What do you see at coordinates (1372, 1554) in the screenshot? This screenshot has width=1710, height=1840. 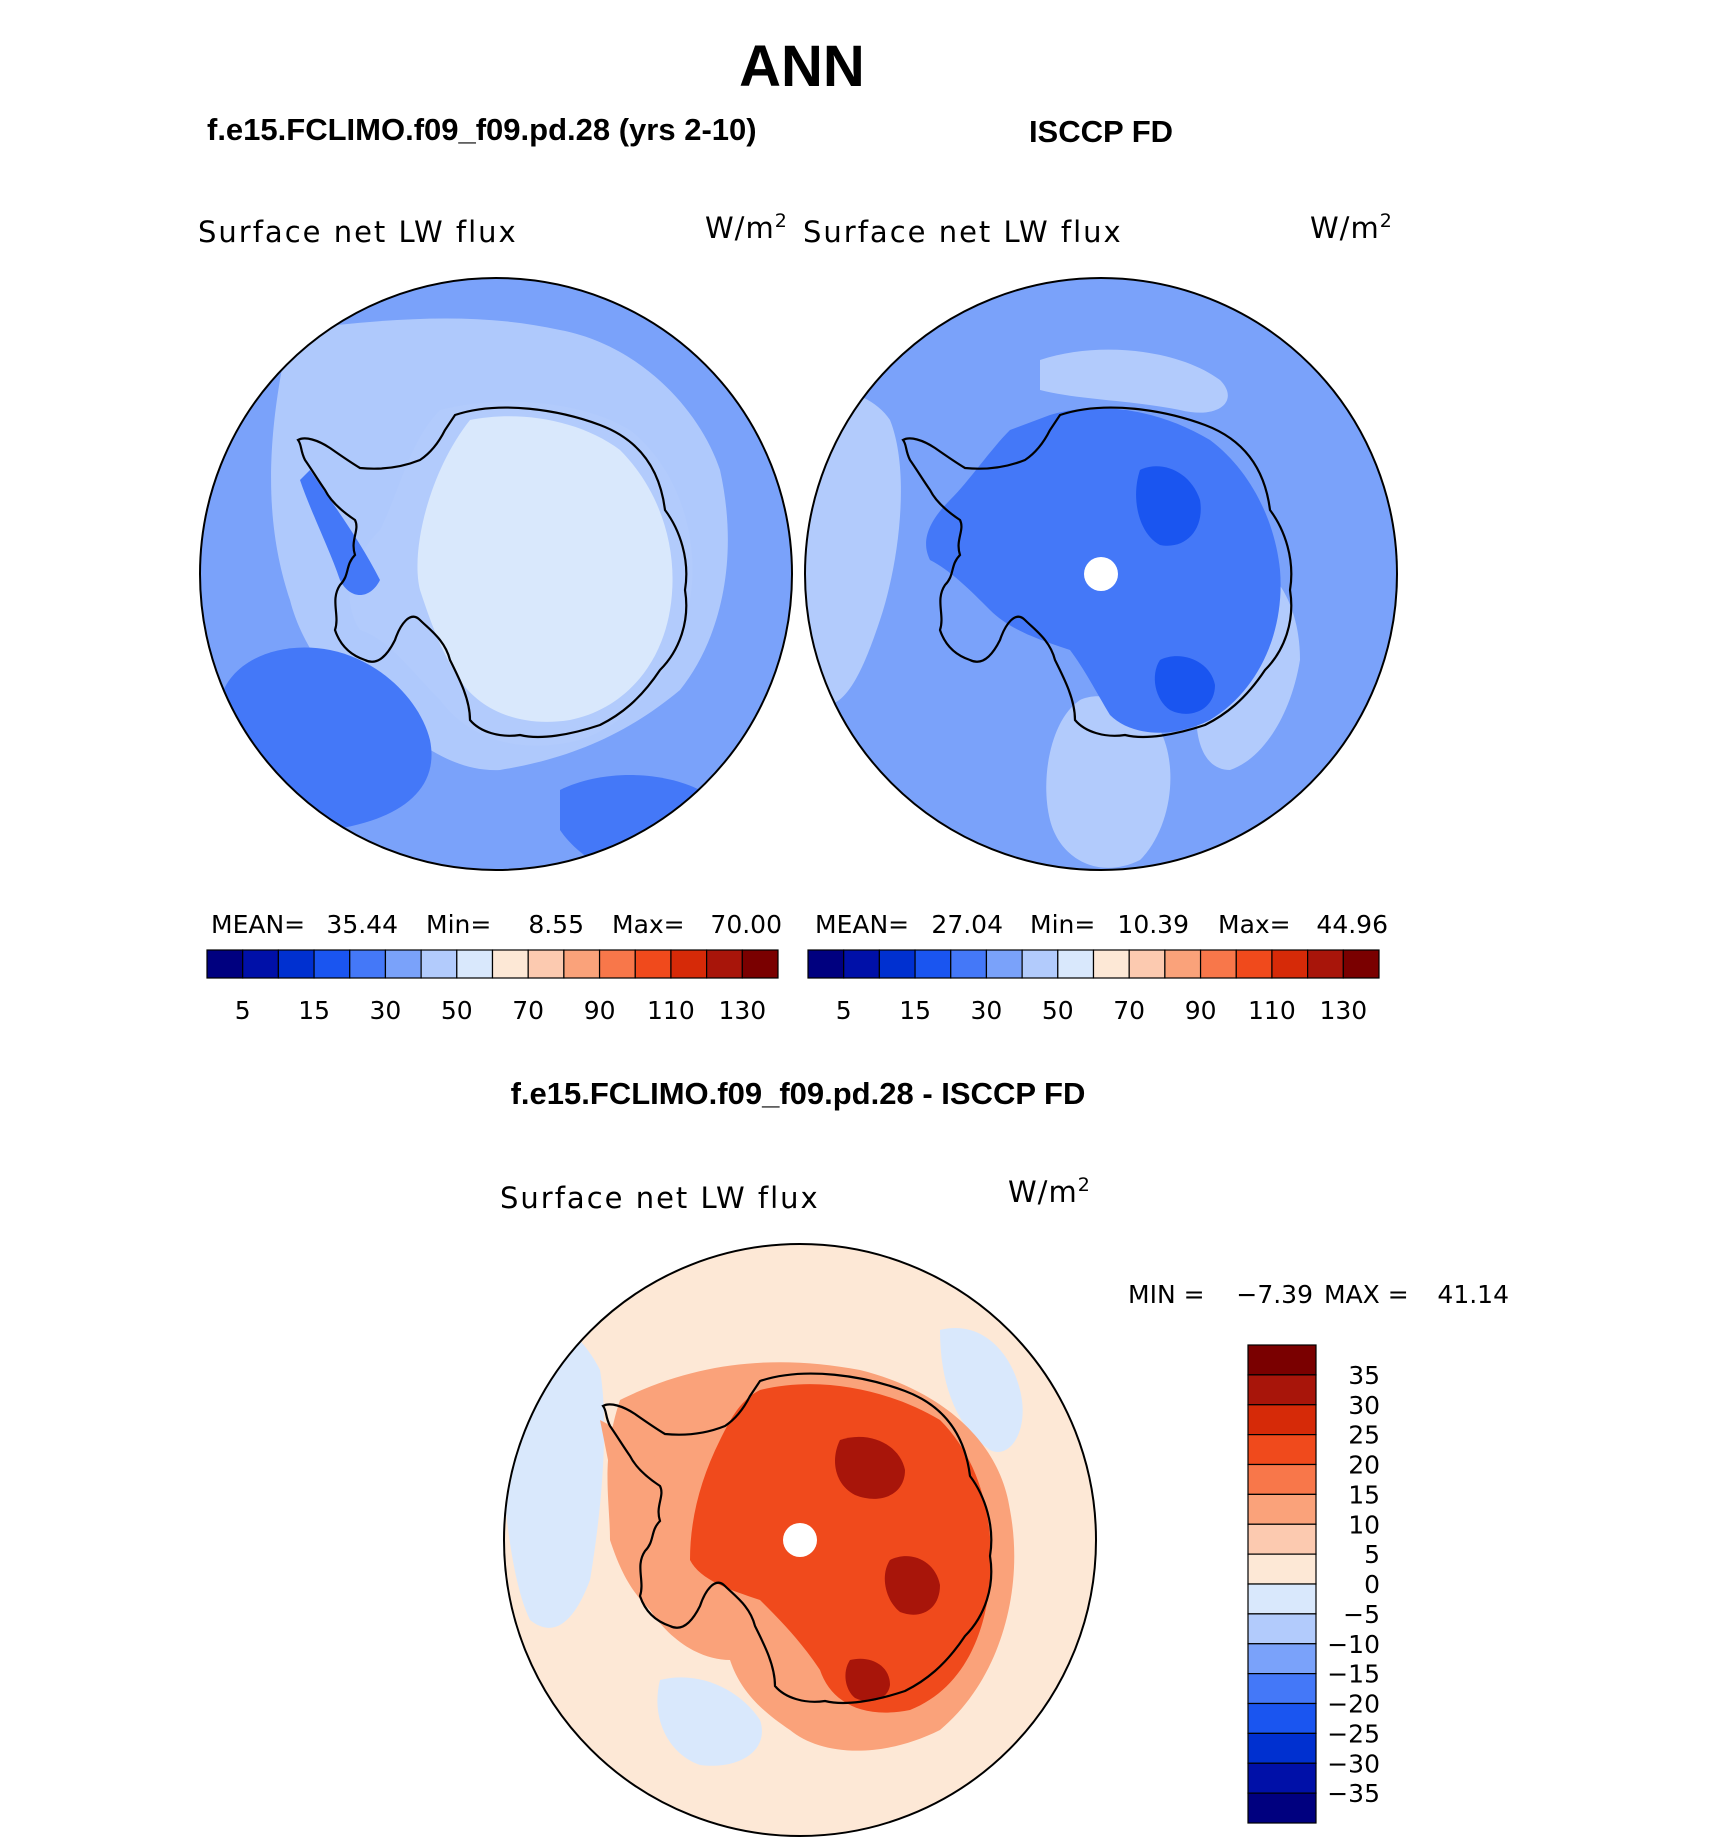 I see `colorbar-diff-tick-label: 5` at bounding box center [1372, 1554].